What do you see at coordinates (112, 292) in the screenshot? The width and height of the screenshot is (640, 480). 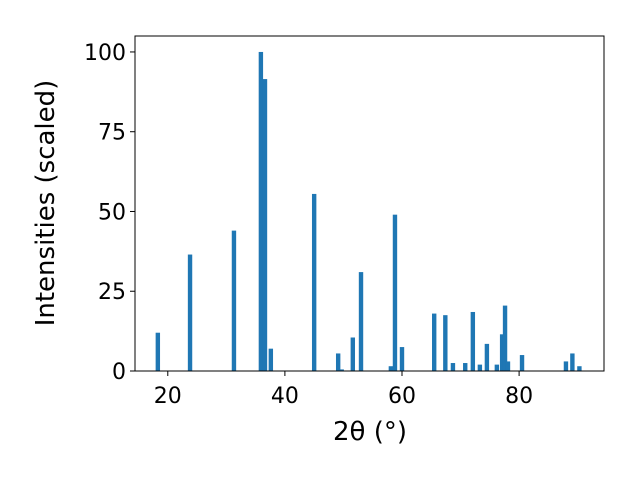 I see `y-tick-label: 25` at bounding box center [112, 292].